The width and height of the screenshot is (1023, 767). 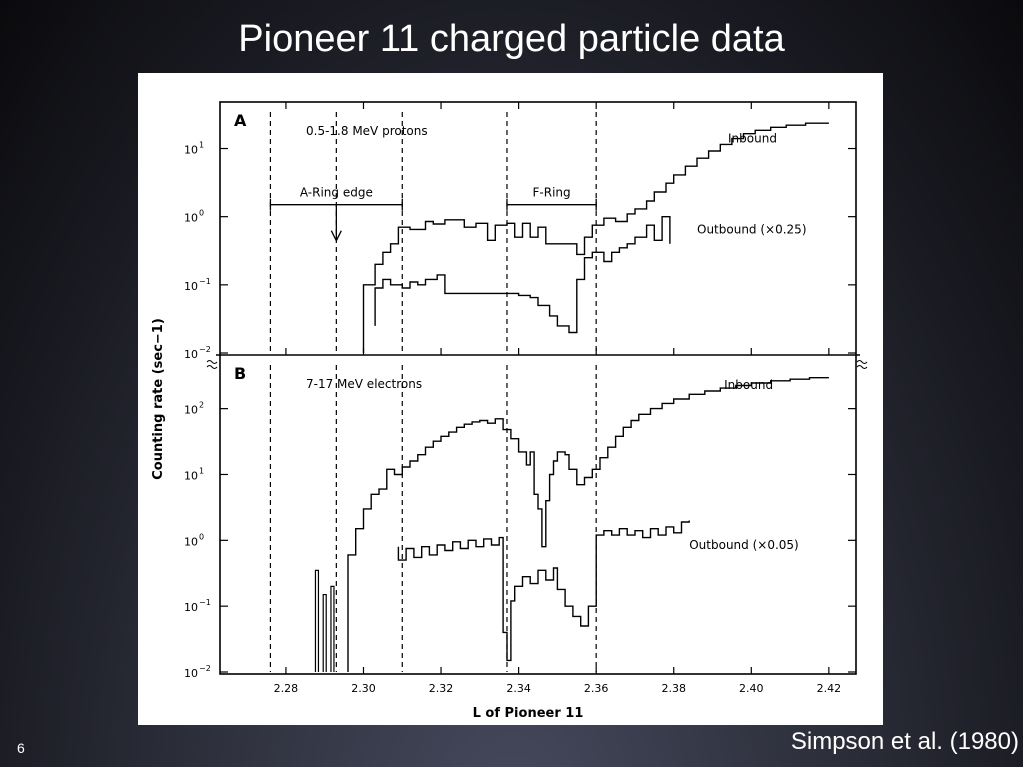 I want to click on series-label: Outbound (×0.05), so click(x=744, y=545).